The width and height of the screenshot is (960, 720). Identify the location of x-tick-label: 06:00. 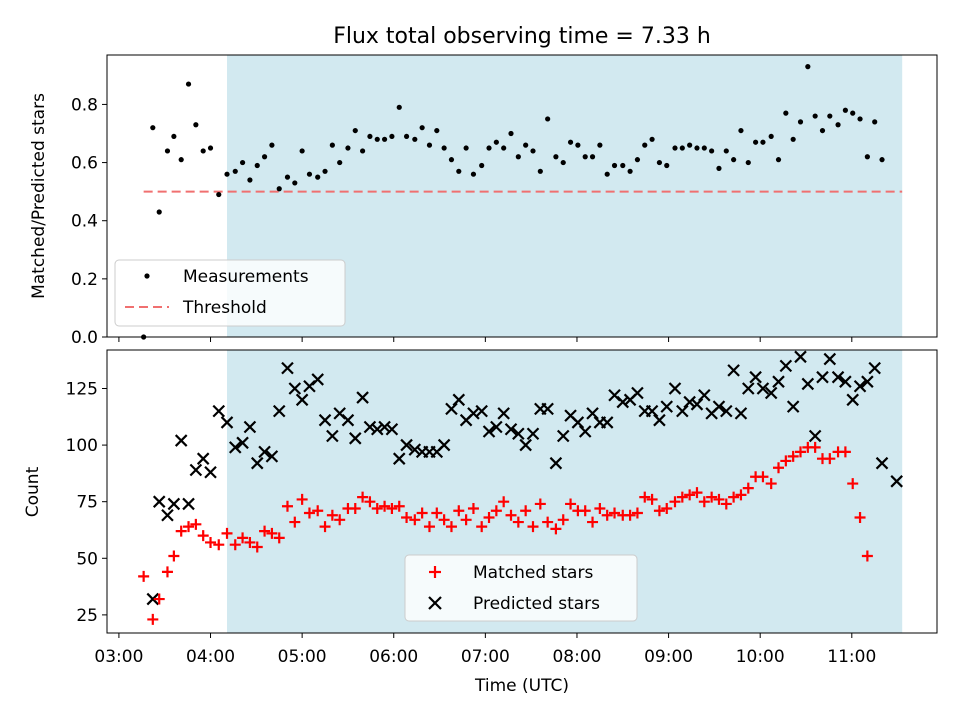
(393, 657).